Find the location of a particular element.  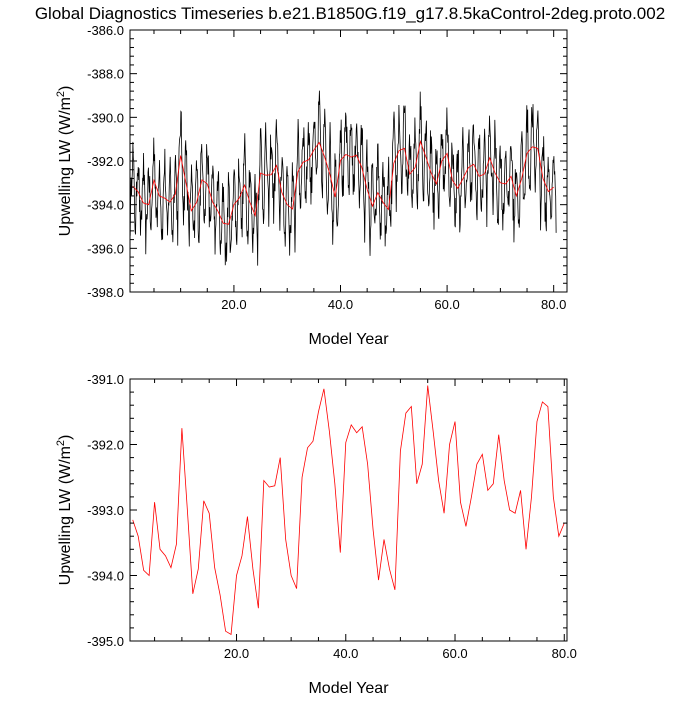

y-tick-label: -393.0 is located at coordinates (105, 510).